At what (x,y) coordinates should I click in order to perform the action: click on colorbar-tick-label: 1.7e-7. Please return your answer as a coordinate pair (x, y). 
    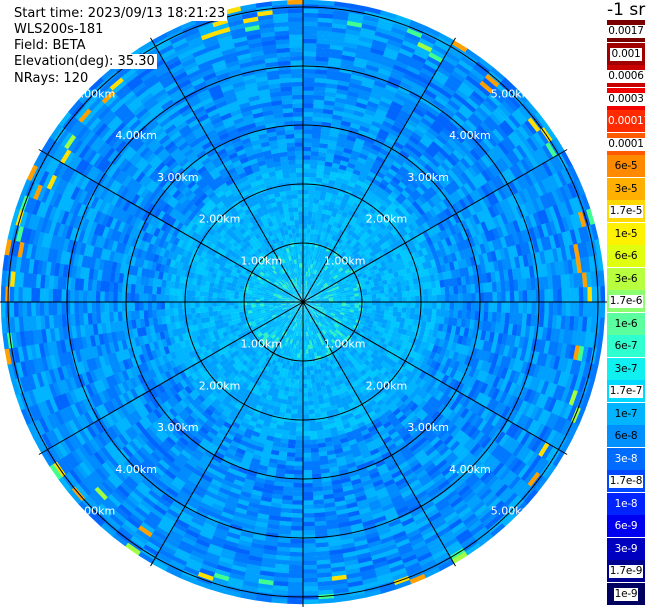
    Looking at the image, I should click on (626, 391).